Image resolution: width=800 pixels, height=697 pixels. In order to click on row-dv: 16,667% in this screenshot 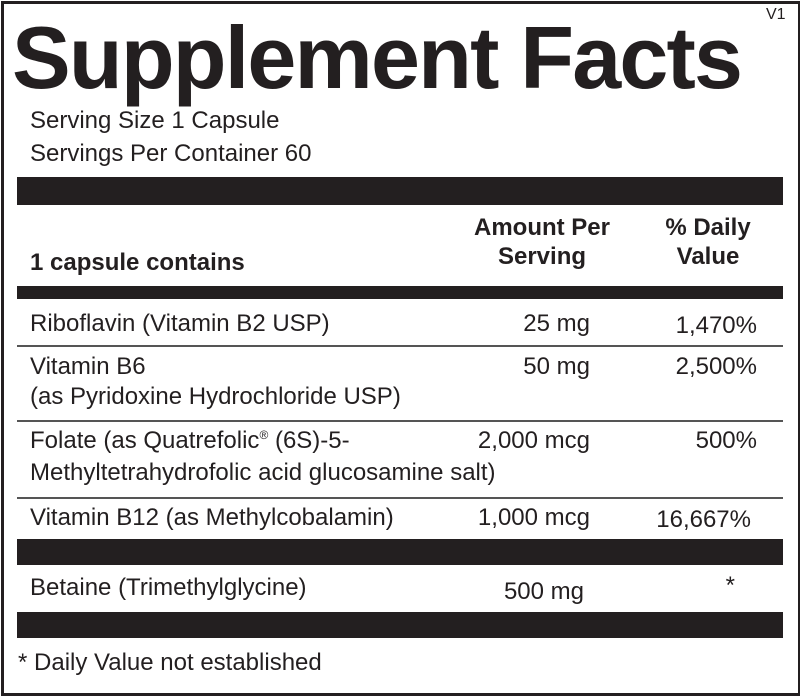, I will do `click(703, 519)`.